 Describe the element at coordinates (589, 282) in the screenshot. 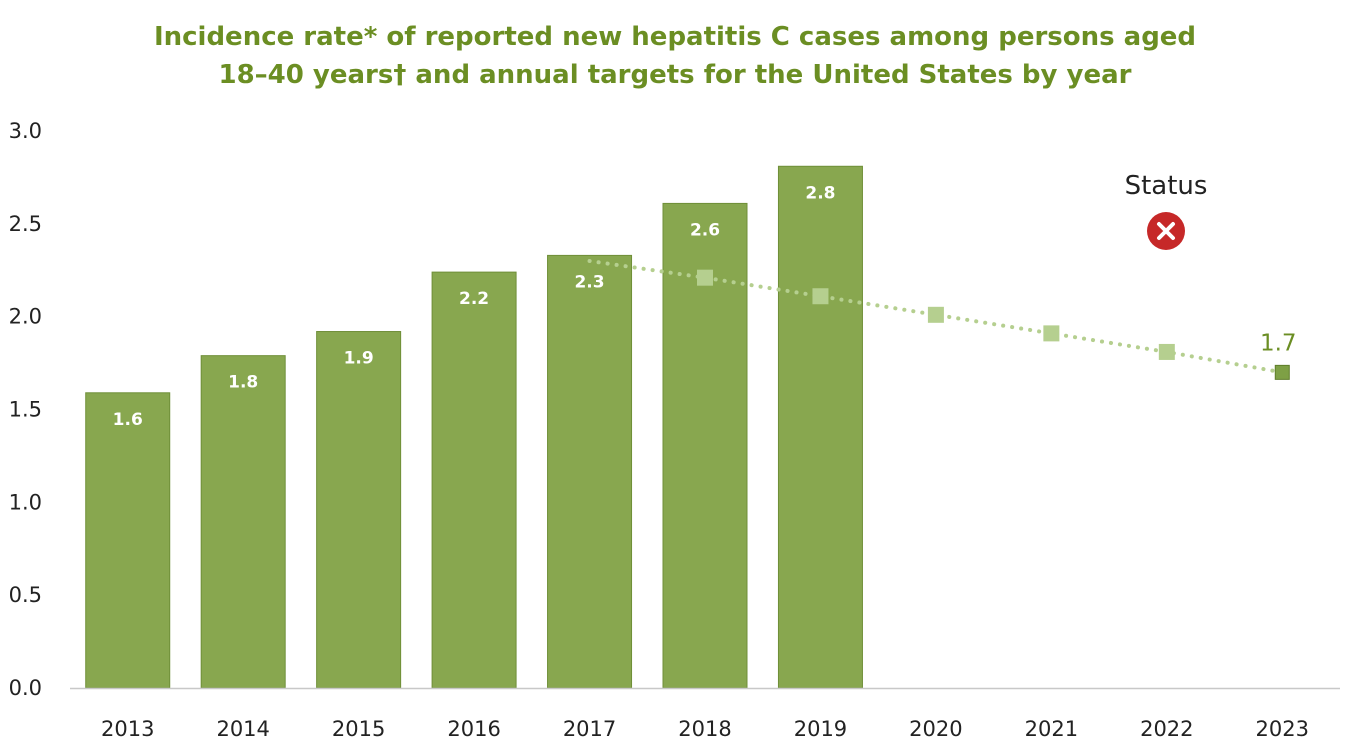

I see `bar-value-label: 2.3` at that location.